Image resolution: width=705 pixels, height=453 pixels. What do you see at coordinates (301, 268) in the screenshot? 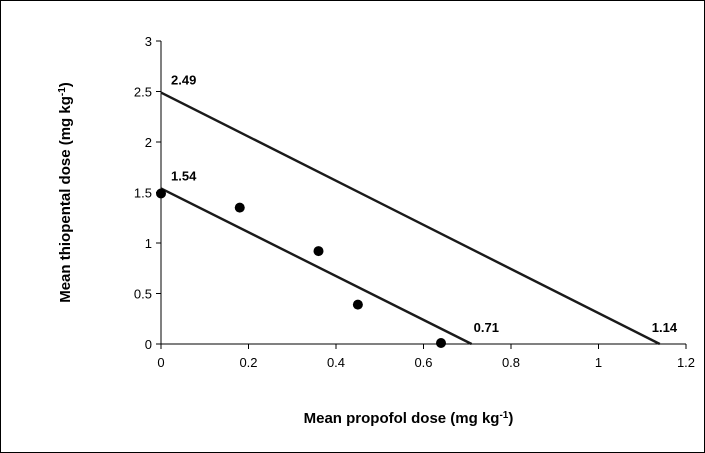
I see `data-points` at bounding box center [301, 268].